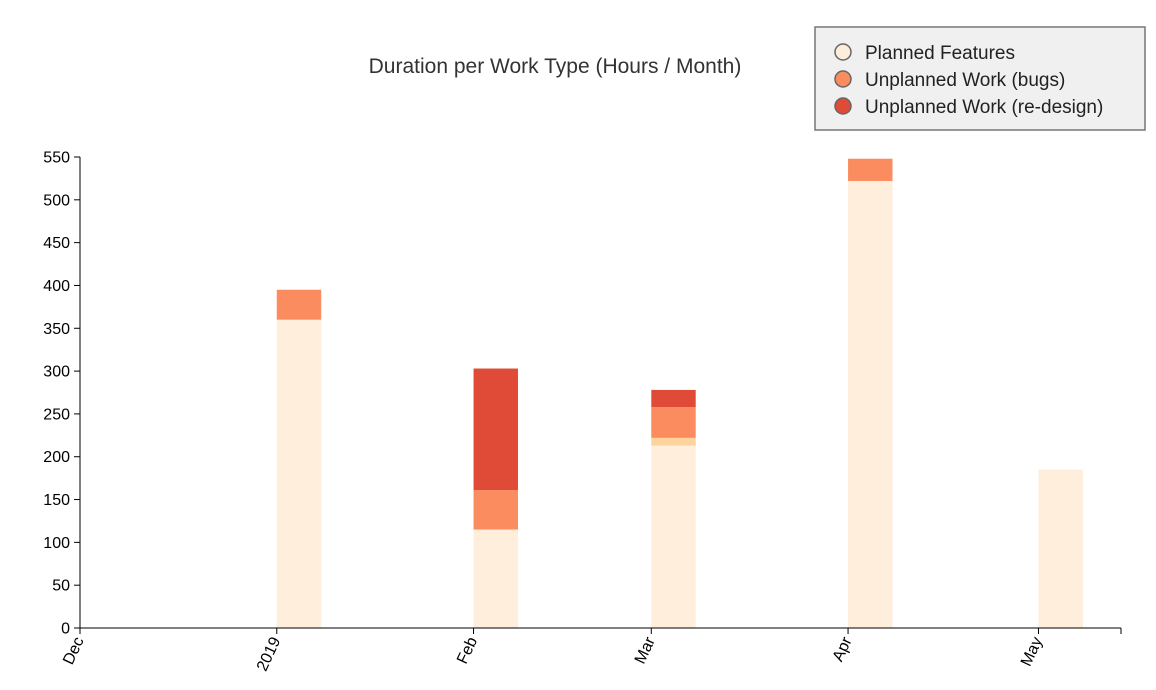 This screenshot has width=1156, height=690. I want to click on legend-label-1: Unplanned Work (bugs), so click(965, 80).